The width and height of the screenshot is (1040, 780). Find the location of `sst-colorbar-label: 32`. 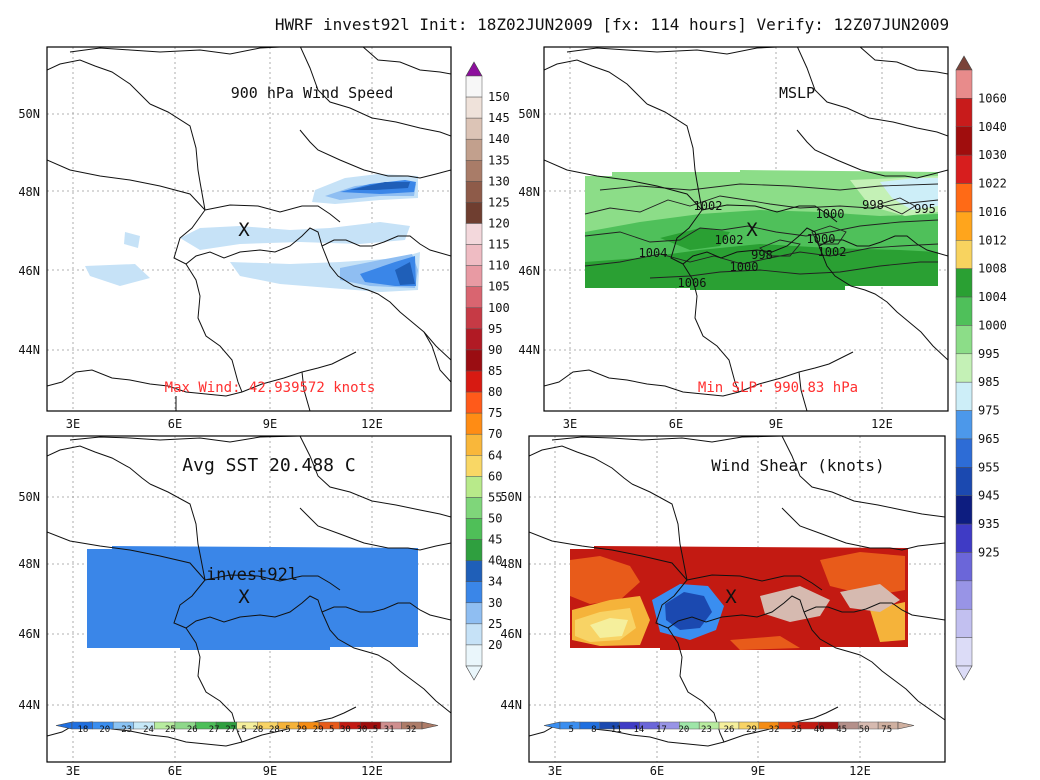

sst-colorbar-label: 32 is located at coordinates (411, 730).